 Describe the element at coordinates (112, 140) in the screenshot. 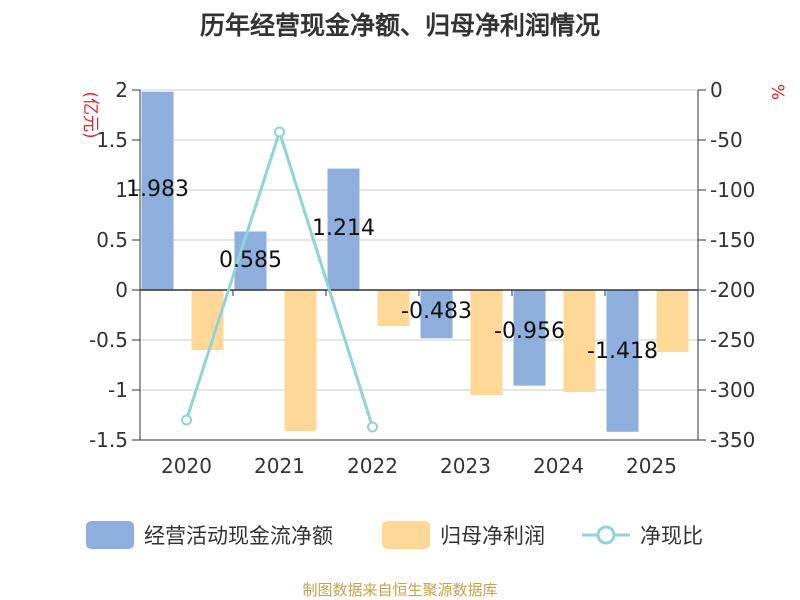

I see `y-left-tick-label: 1.5` at that location.